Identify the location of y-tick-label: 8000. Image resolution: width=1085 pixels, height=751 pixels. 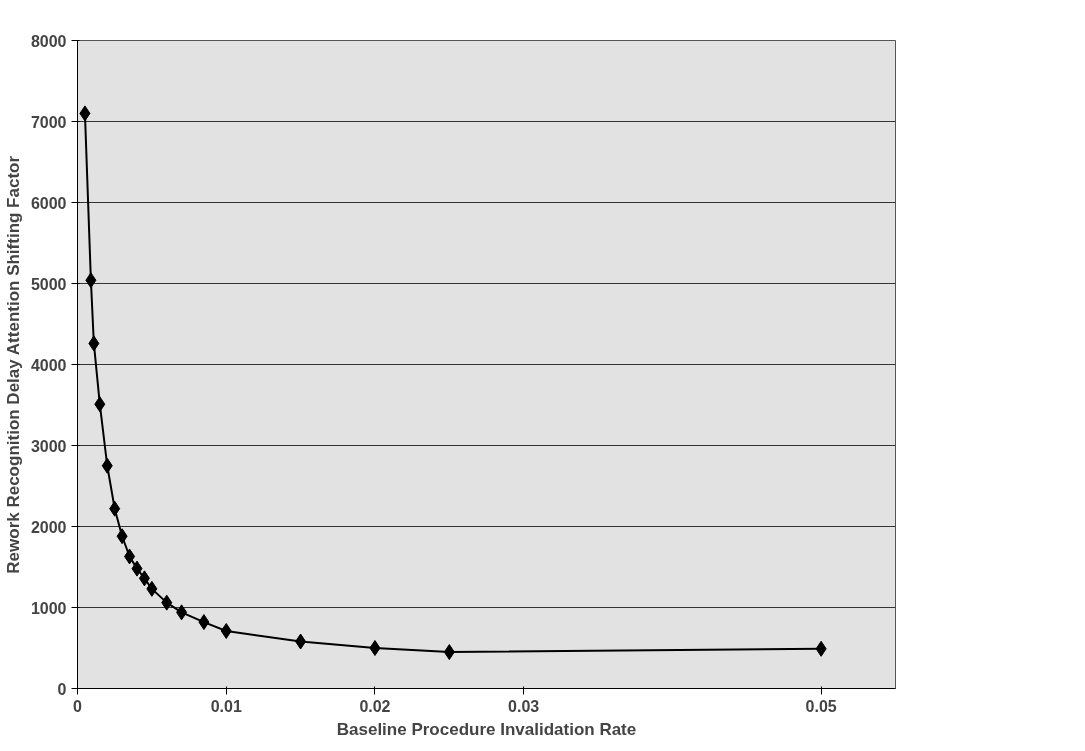
(48, 41).